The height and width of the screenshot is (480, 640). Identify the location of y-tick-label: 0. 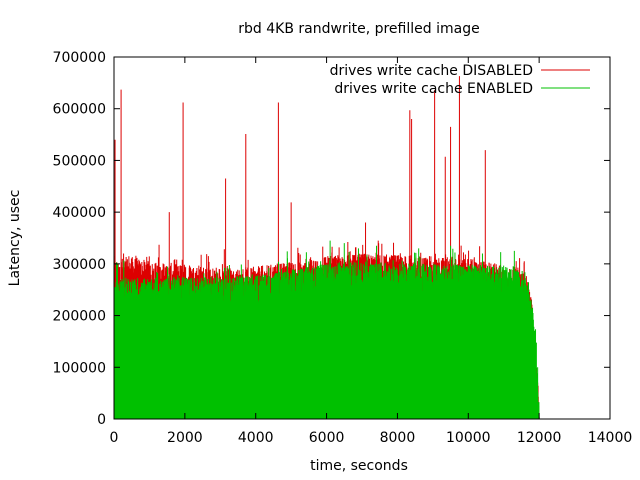
(101, 420).